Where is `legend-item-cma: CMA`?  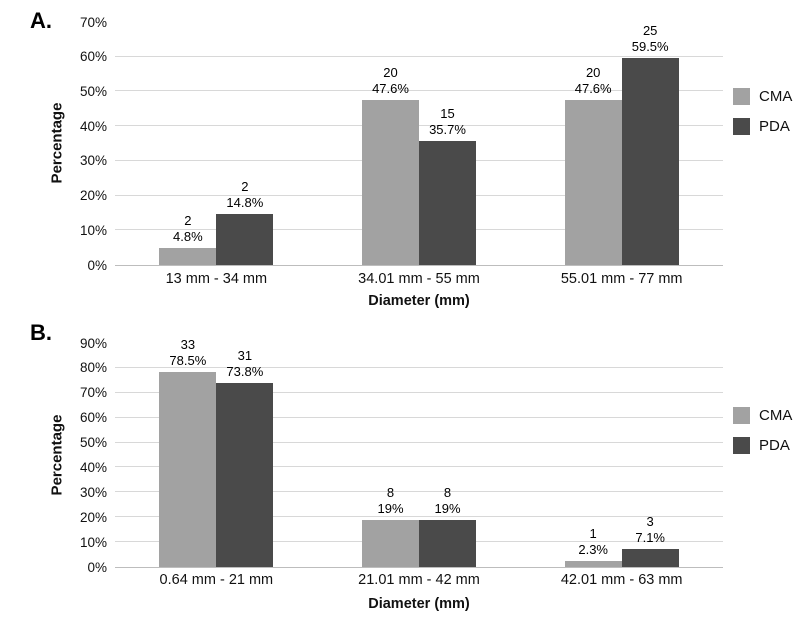
legend-item-cma: CMA is located at coordinates (762, 415).